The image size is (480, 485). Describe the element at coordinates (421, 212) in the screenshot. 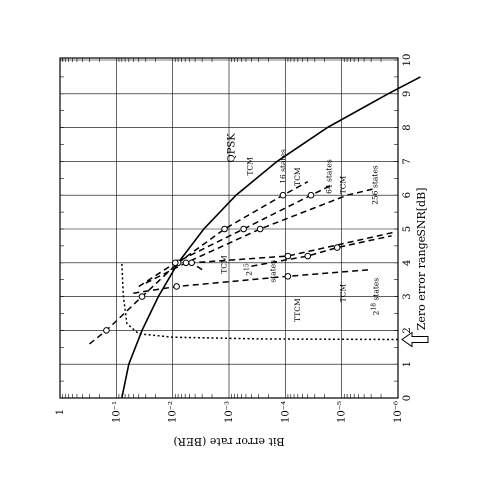

I see `x-axis-label: SNR[dB]` at that location.